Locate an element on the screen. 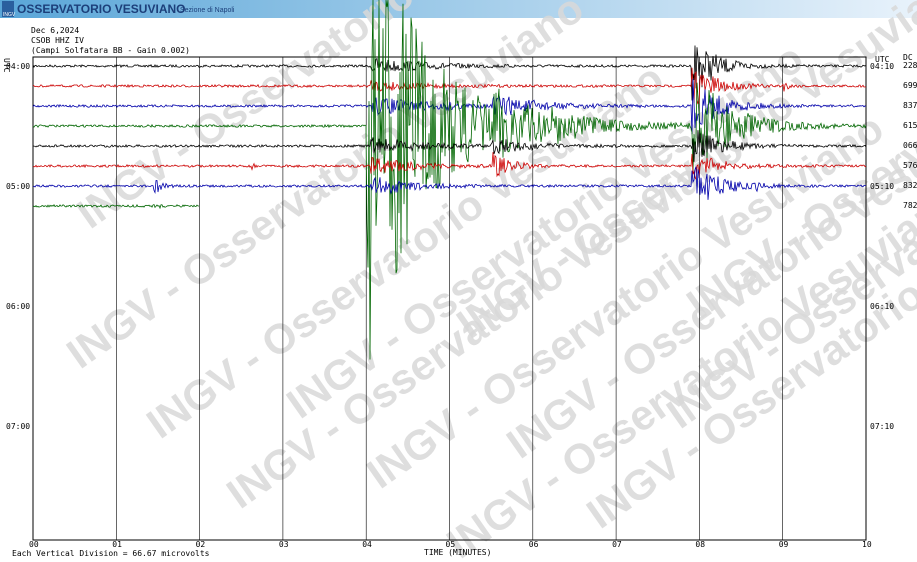 Image resolution: width=917 pixels, height=562 pixels. dc-value: 782 is located at coordinates (910, 205).